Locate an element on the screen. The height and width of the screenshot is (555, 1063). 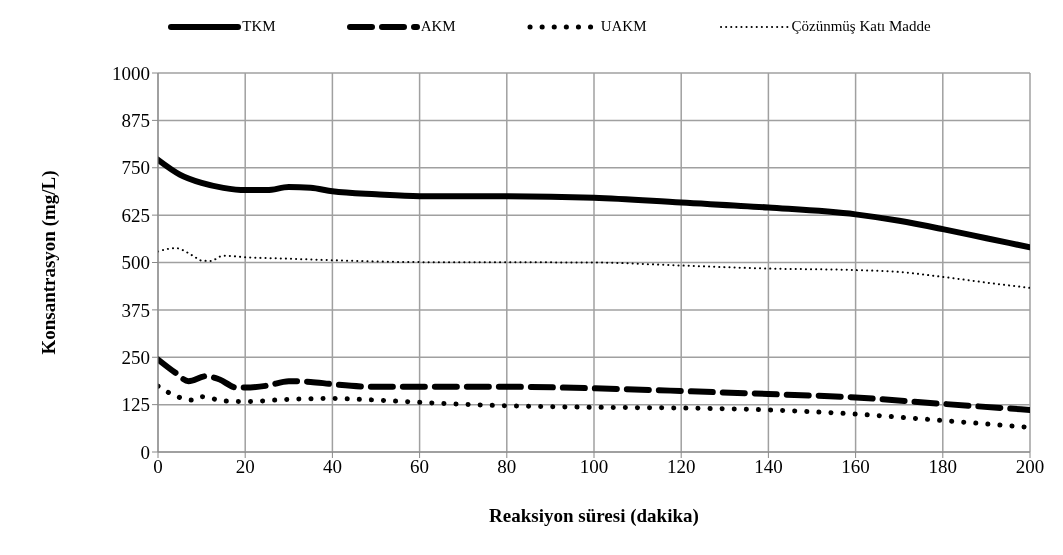
x-tick-label: 20 is located at coordinates (245, 467).